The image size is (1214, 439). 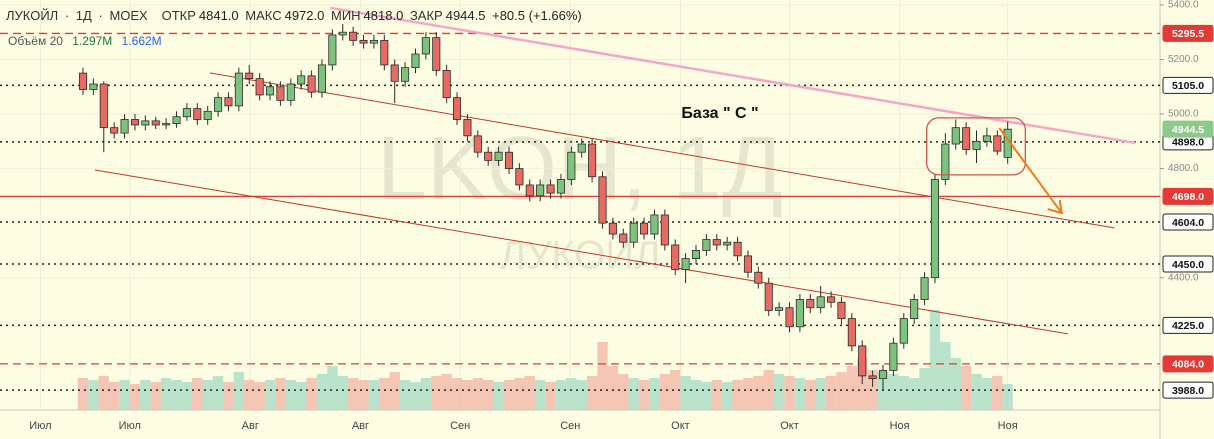 I want to click on ohlc-value: 4944.5, so click(x=465, y=15).